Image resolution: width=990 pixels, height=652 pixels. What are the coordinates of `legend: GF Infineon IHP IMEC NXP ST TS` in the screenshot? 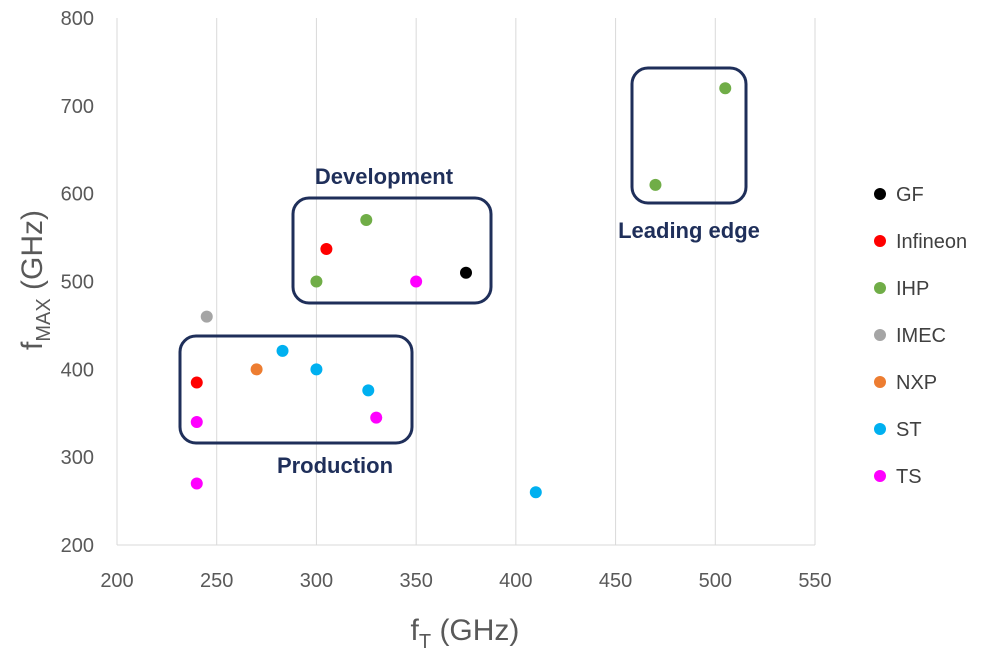 It's located at (920, 336).